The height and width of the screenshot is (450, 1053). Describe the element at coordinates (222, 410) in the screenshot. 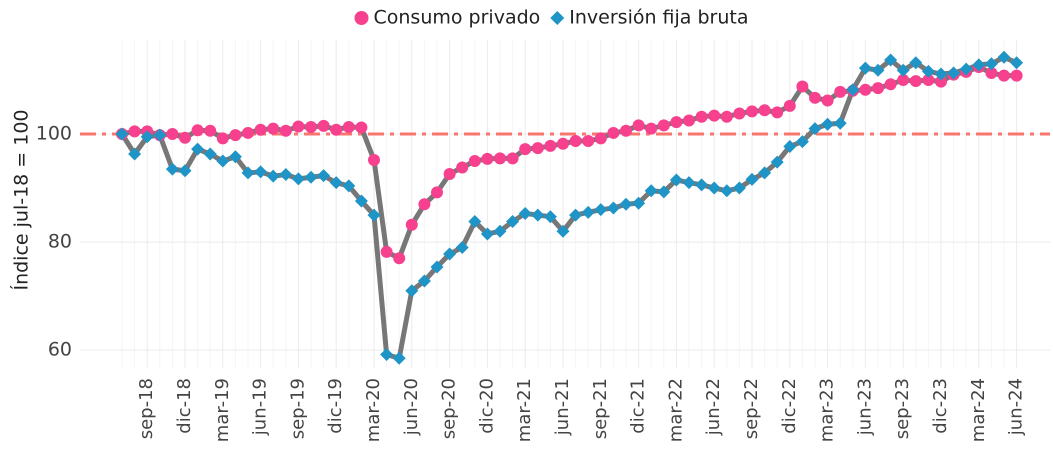

I see `x-tick-label: mar-19` at that location.